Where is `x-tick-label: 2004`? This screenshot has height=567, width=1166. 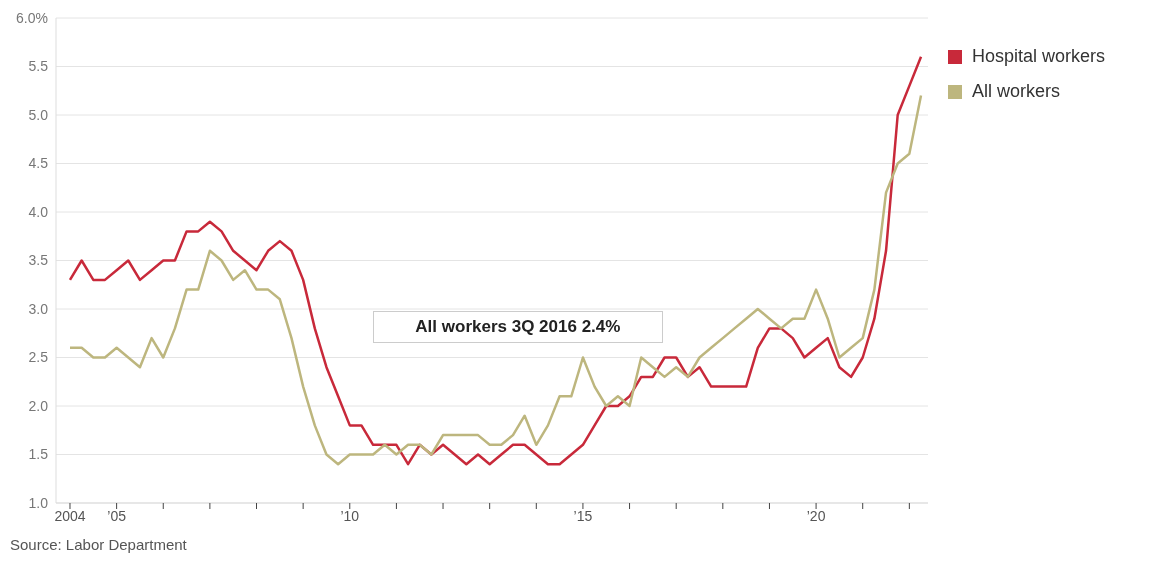 x-tick-label: 2004 is located at coordinates (70, 515).